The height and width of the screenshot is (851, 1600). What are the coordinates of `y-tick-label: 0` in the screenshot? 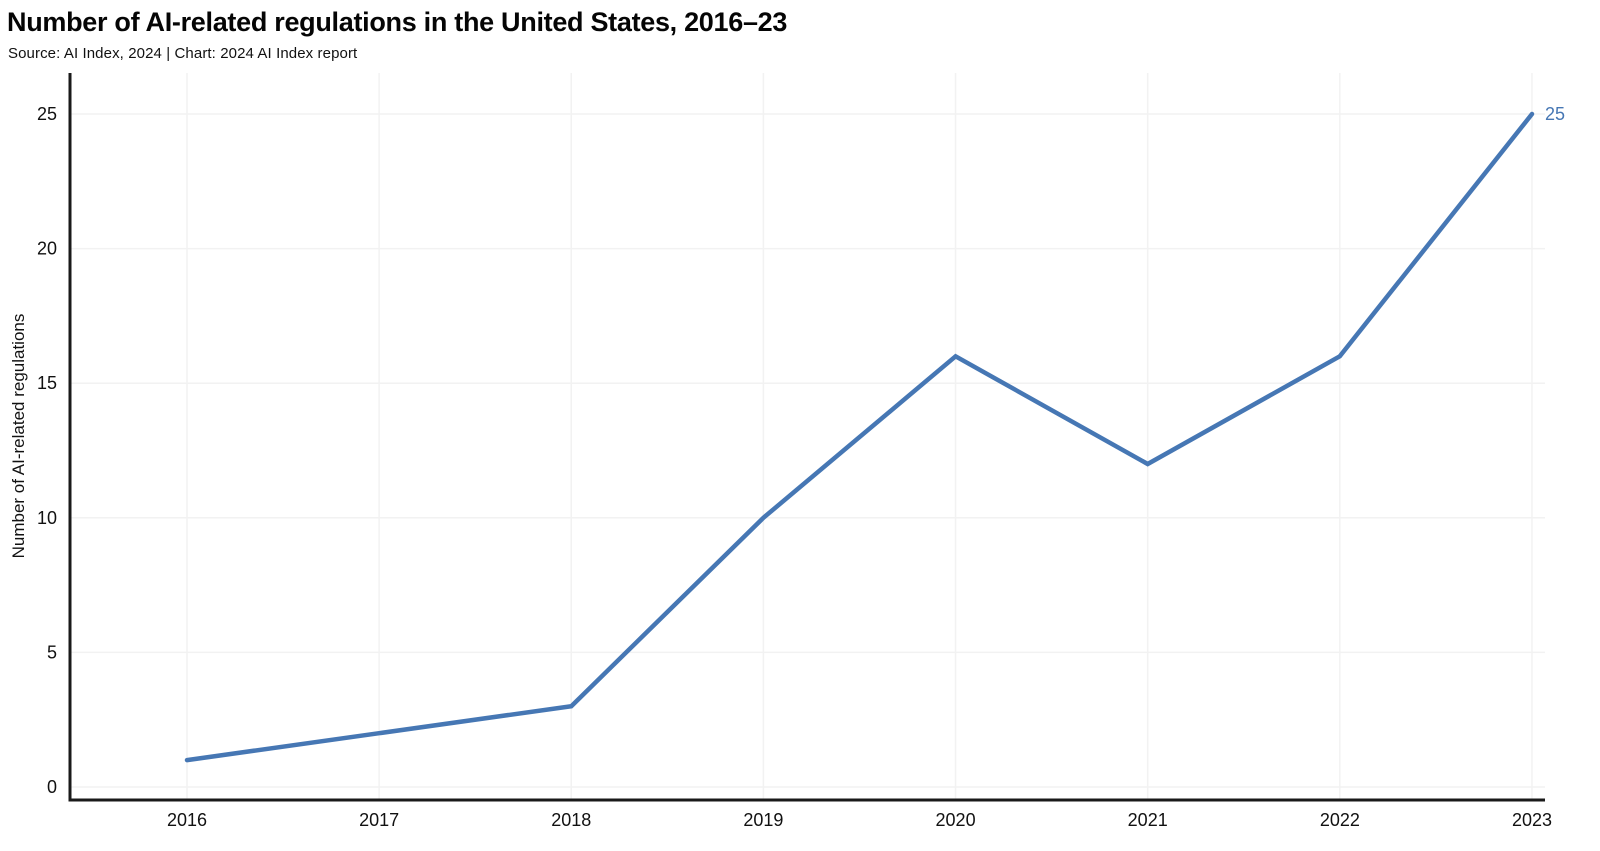 It's located at (52, 787).